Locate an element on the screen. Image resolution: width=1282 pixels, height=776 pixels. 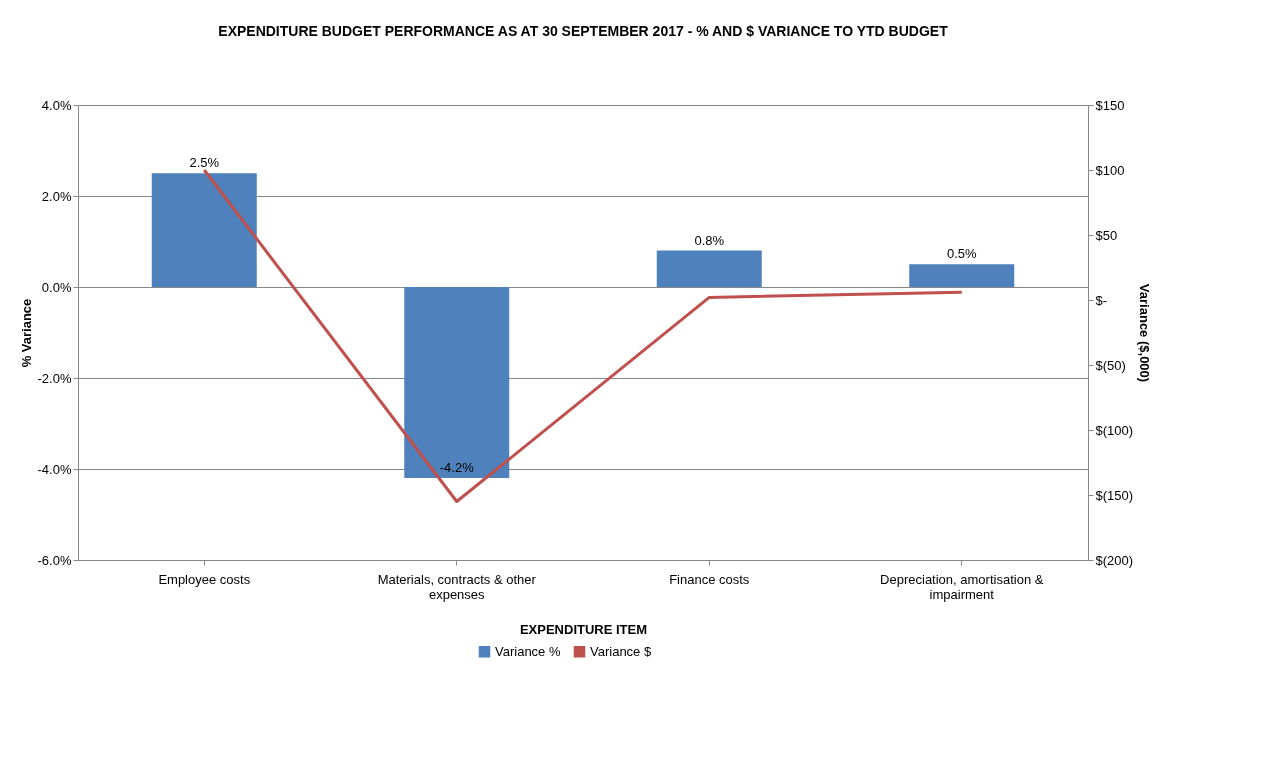
legend-label: Variance % is located at coordinates (528, 651).